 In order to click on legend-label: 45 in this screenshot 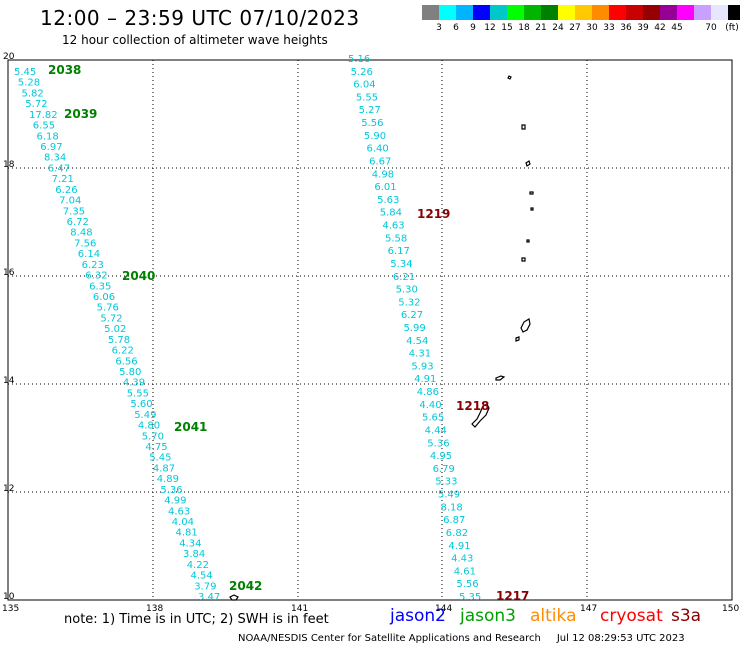, I will do `click(677, 28)`.